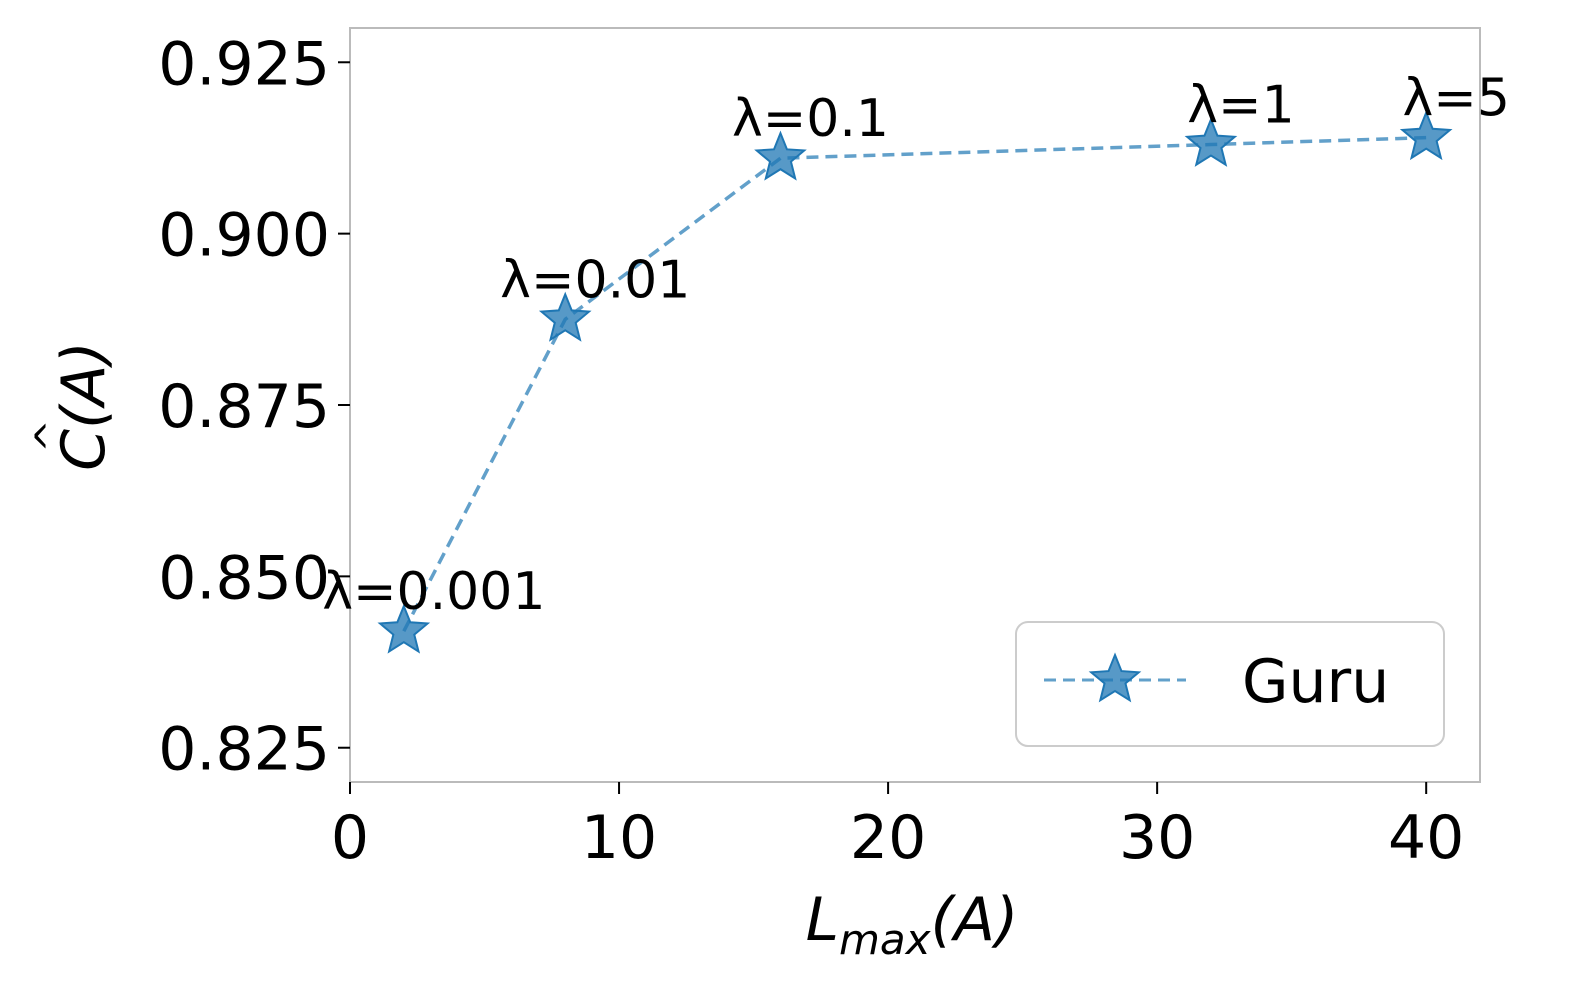  What do you see at coordinates (595, 280) in the screenshot?
I see `point-annotation: λ=0.01` at bounding box center [595, 280].